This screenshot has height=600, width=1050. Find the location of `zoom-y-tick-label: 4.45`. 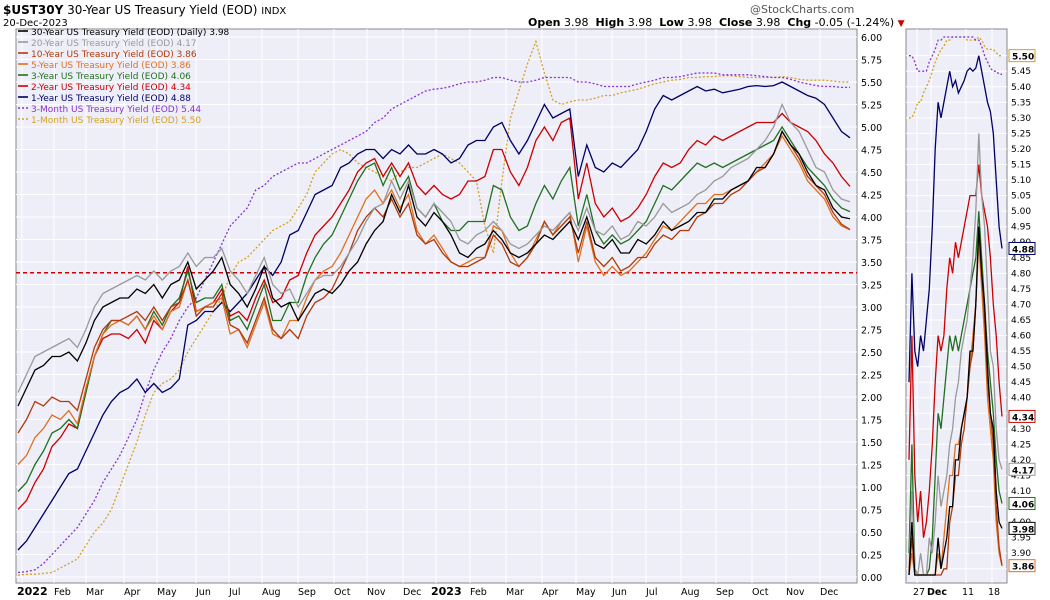

zoom-y-tick-label: 4.45 is located at coordinates (1021, 383).